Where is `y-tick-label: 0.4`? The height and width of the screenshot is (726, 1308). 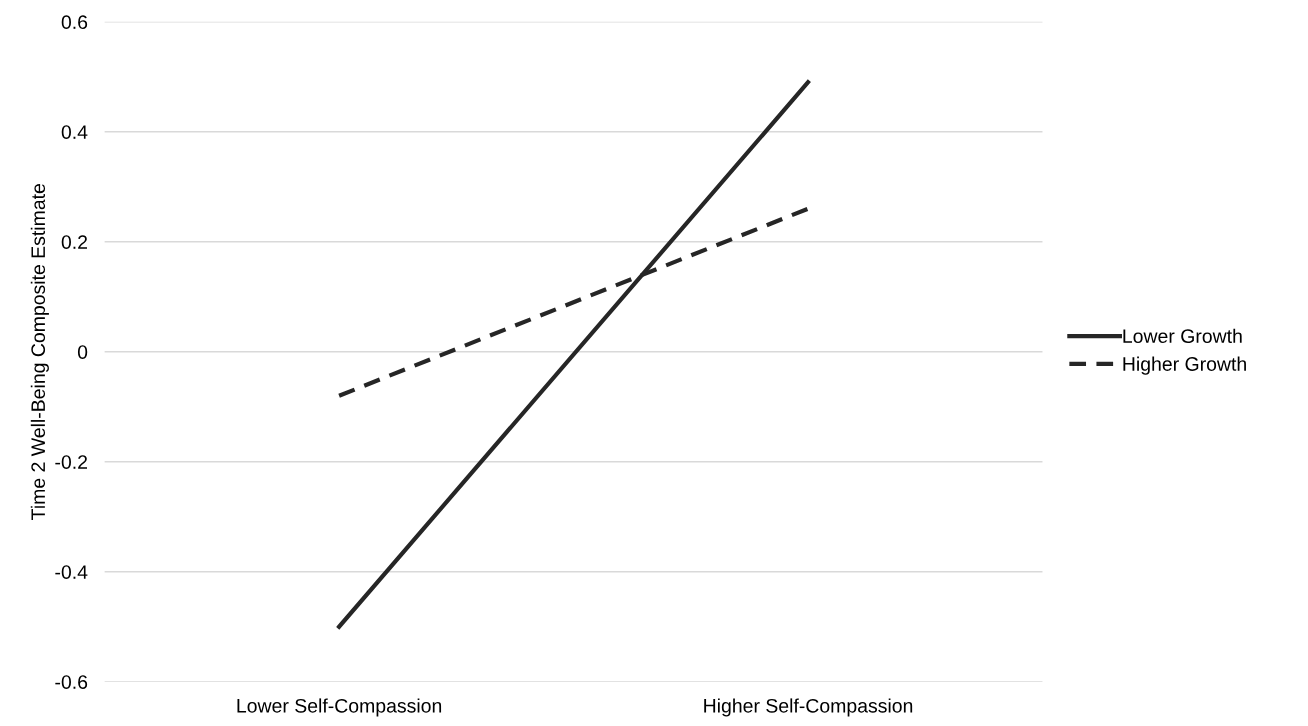 y-tick-label: 0.4 is located at coordinates (74, 132).